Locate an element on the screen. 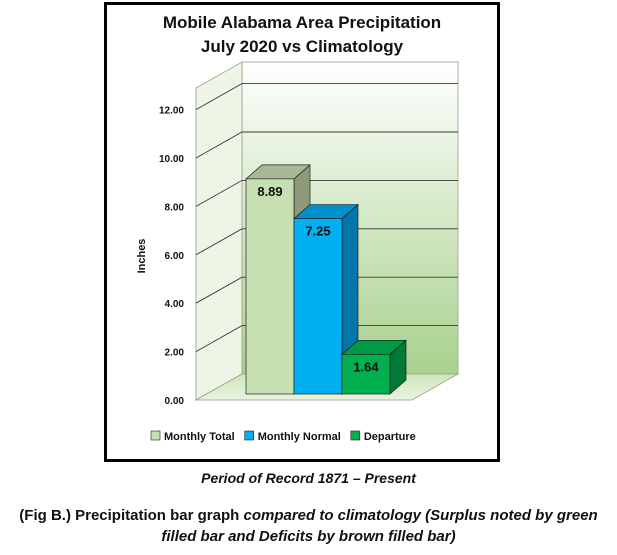  legend-label: Monthly Normal is located at coordinates (299, 437).